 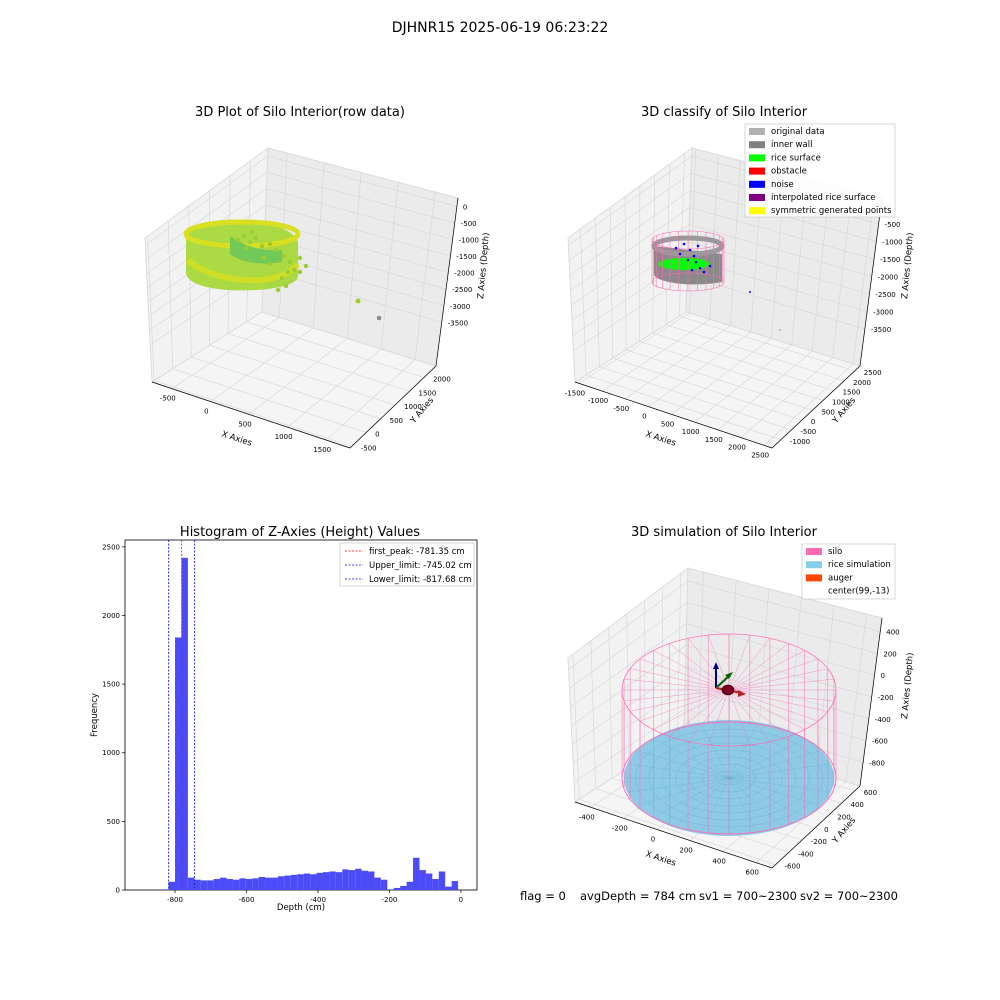 What do you see at coordinates (379, 318) in the screenshot?
I see `panel1-outlier-point` at bounding box center [379, 318].